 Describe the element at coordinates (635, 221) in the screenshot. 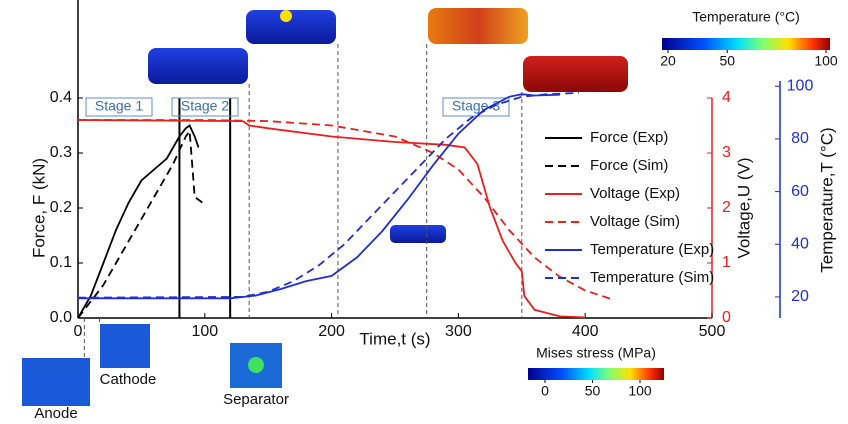

I see `legend-label: Voltage (Sim)` at that location.